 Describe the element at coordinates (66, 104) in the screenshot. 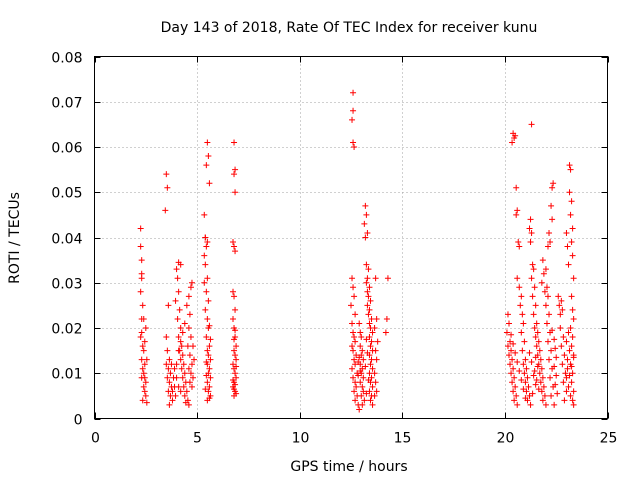

I see `y-tick-label: 0.07` at that location.